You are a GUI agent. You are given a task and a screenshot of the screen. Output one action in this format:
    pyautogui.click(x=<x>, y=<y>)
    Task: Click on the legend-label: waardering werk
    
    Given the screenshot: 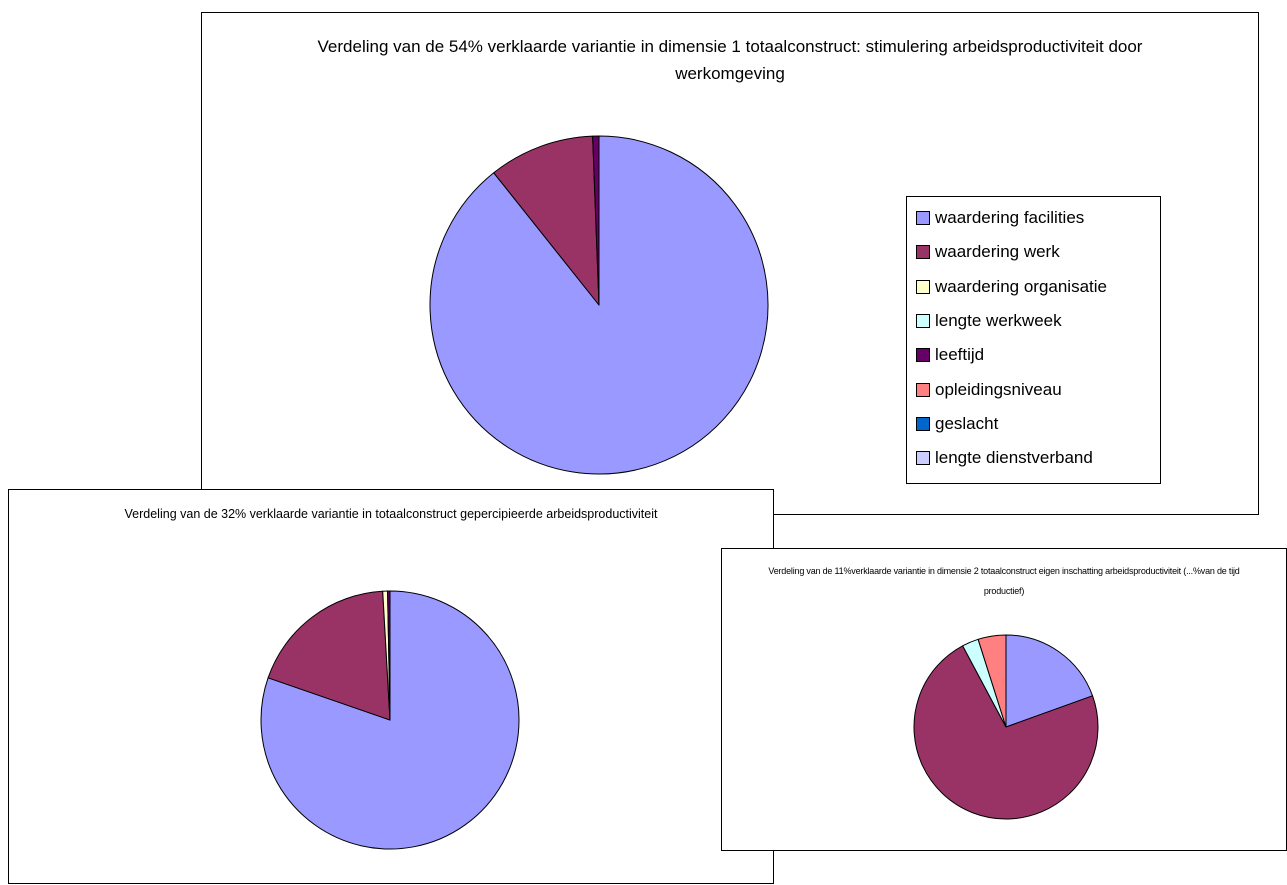 What is the action you would take?
    pyautogui.click(x=997, y=252)
    